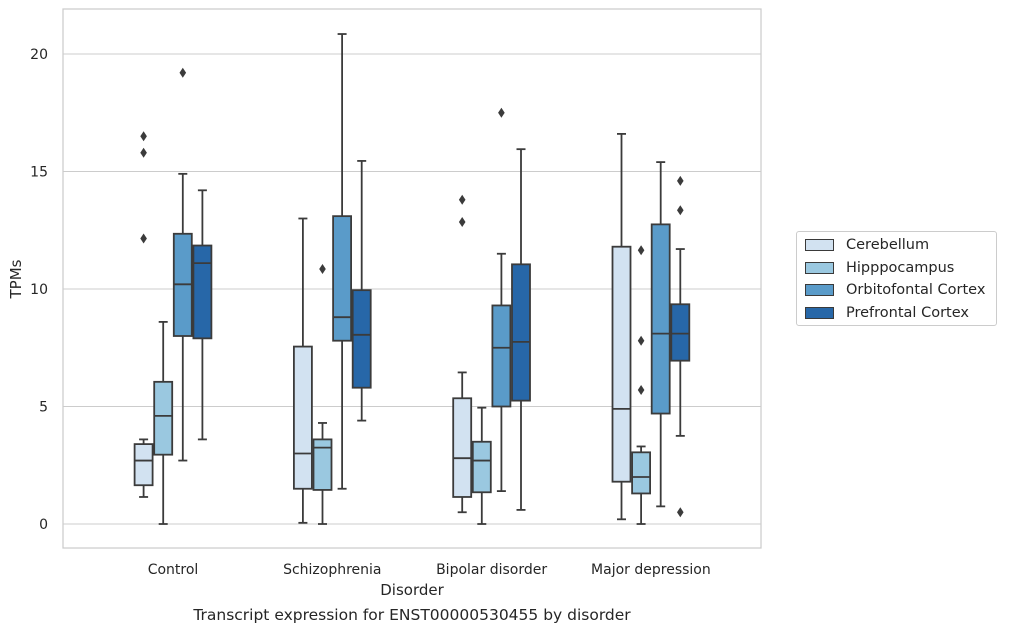 Image resolution: width=1009 pixels, height=634 pixels. I want to click on y-tick-label: 20, so click(39, 55).